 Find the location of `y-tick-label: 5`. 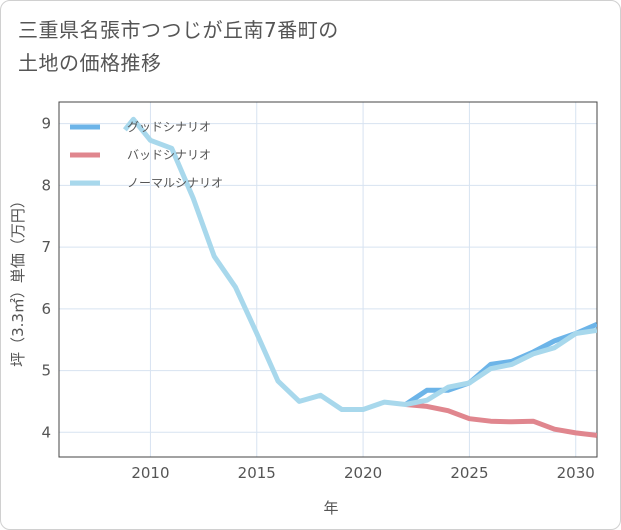

y-tick-label: 5 is located at coordinates (46, 371).